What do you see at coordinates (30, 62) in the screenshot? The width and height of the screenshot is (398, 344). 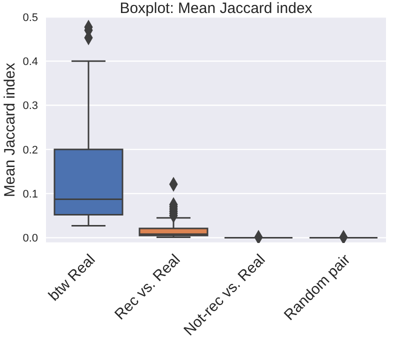 I see `y-tick-label: 0.4` at bounding box center [30, 62].